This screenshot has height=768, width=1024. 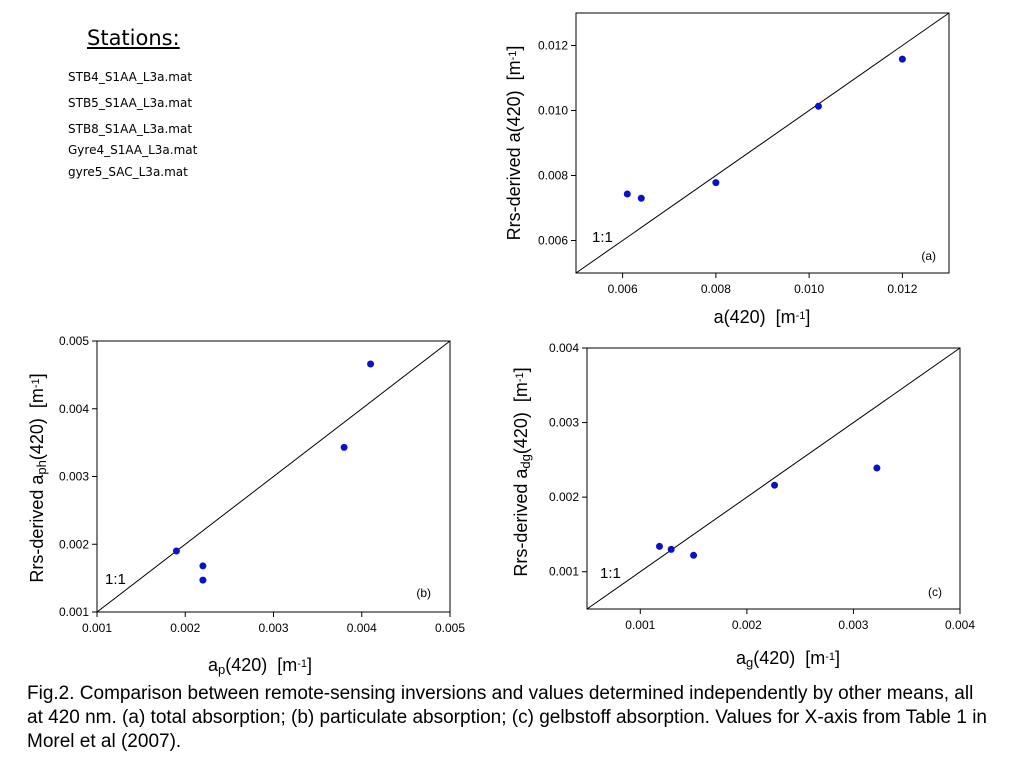 What do you see at coordinates (623, 289) in the screenshot?
I see `x-tick-label: 0.006` at bounding box center [623, 289].